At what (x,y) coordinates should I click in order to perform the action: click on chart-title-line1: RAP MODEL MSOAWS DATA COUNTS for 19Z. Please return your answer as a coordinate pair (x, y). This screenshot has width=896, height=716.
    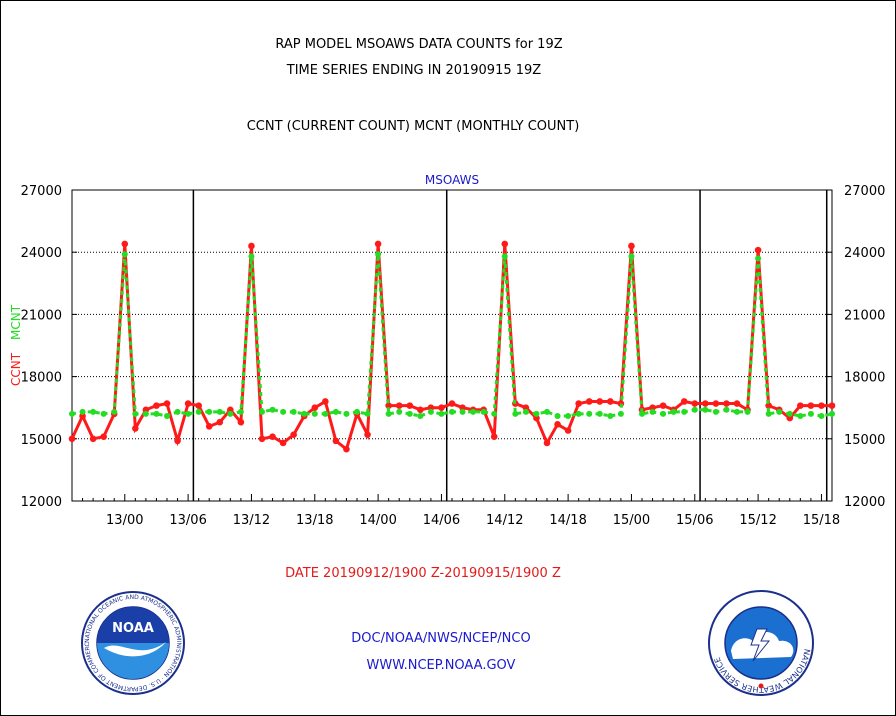
    Looking at the image, I should click on (419, 44).